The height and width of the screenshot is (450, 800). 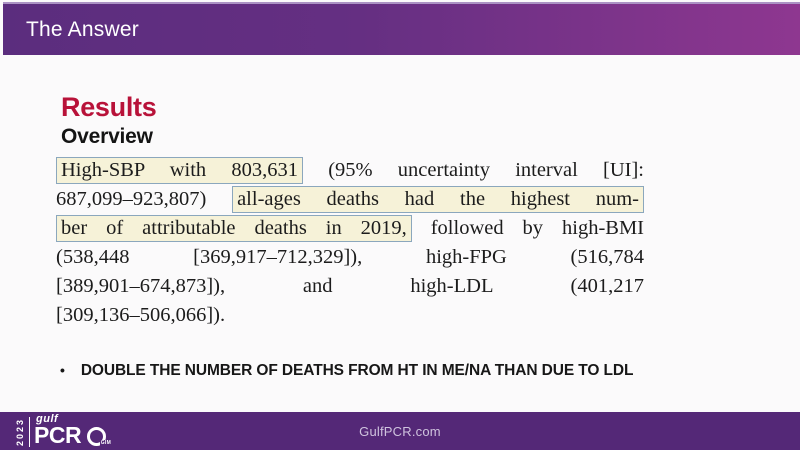 I want to click on logo-wordmark: gulf PCR, so click(x=58, y=430).